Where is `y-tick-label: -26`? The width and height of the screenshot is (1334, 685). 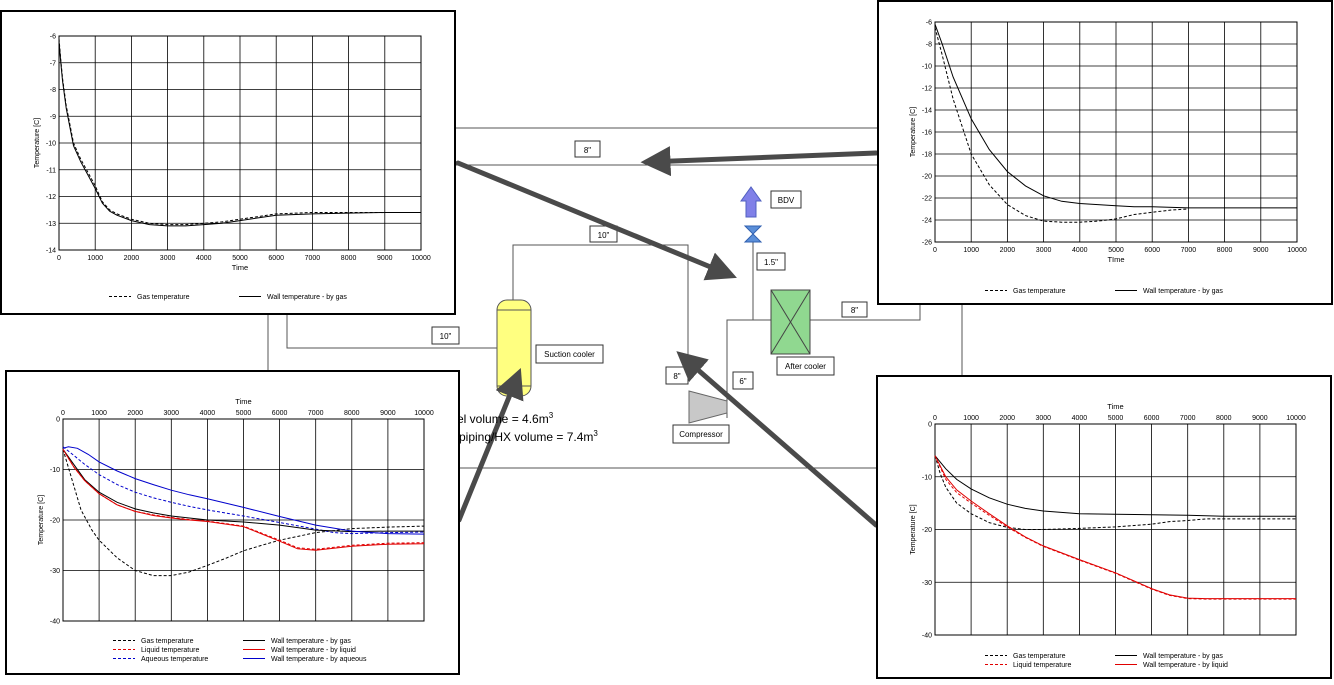 y-tick-label: -26 is located at coordinates (927, 243).